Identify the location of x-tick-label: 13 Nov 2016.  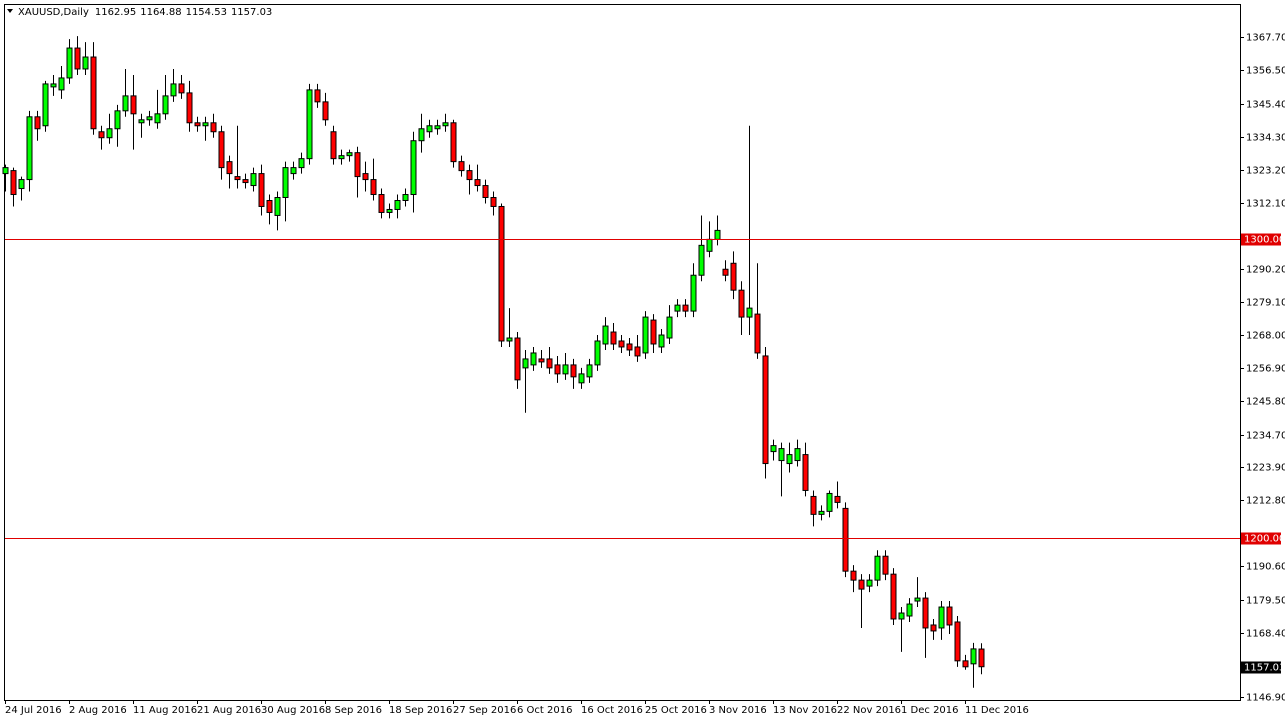
(805, 710).